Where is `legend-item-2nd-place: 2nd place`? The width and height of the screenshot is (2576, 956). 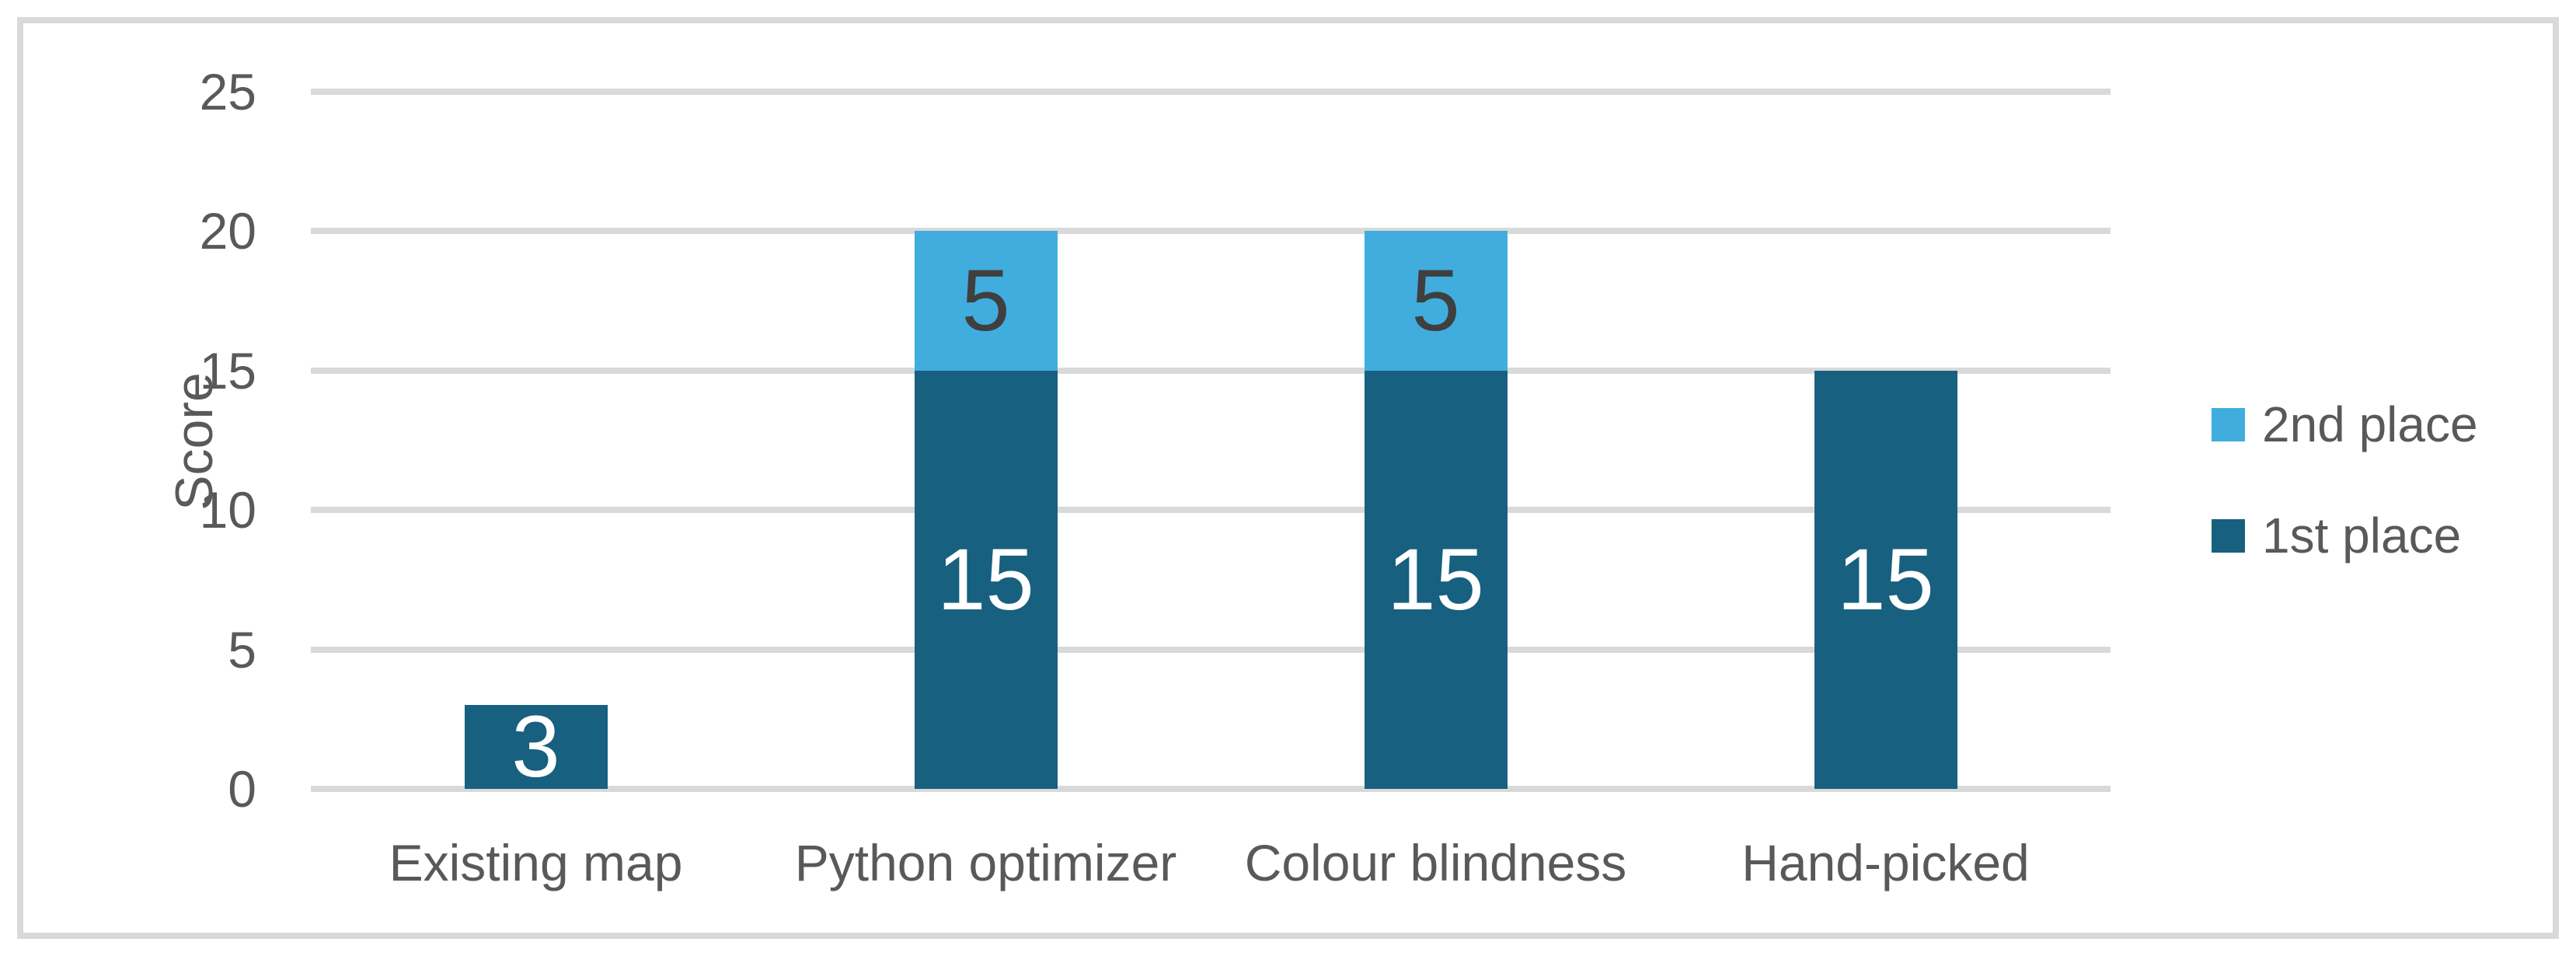
legend-item-2nd-place: 2nd place is located at coordinates (2345, 424).